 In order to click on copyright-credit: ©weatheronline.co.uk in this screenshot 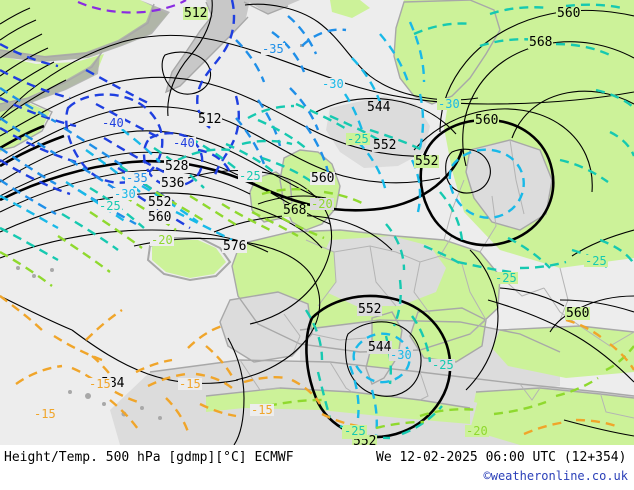, I will do `click(556, 476)`.